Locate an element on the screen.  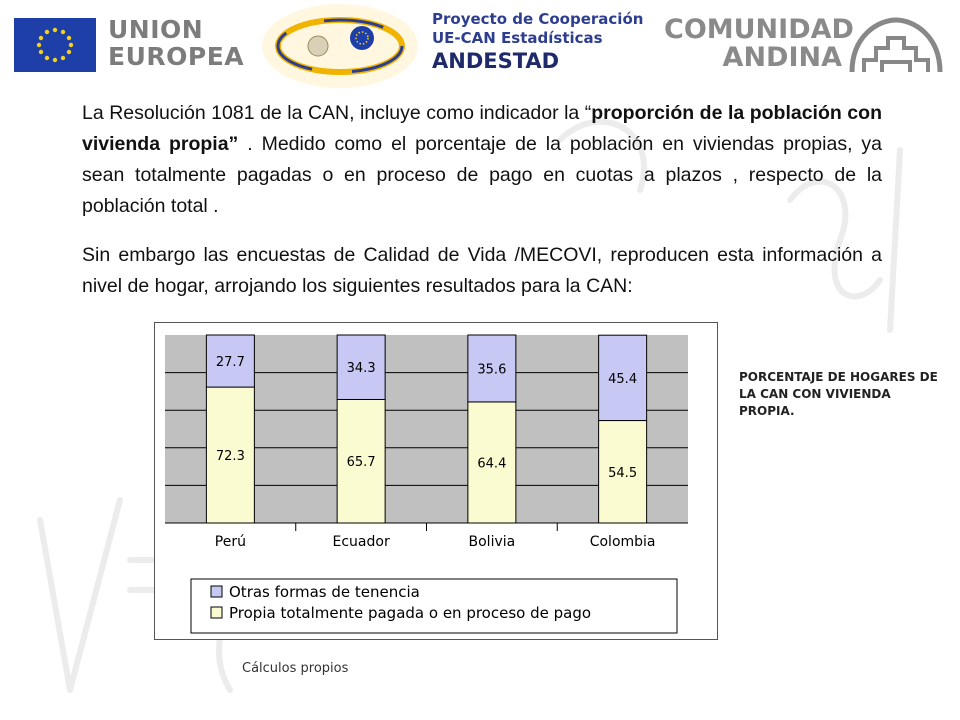
project-line1: Proyecto de Cooperación is located at coordinates (538, 19).